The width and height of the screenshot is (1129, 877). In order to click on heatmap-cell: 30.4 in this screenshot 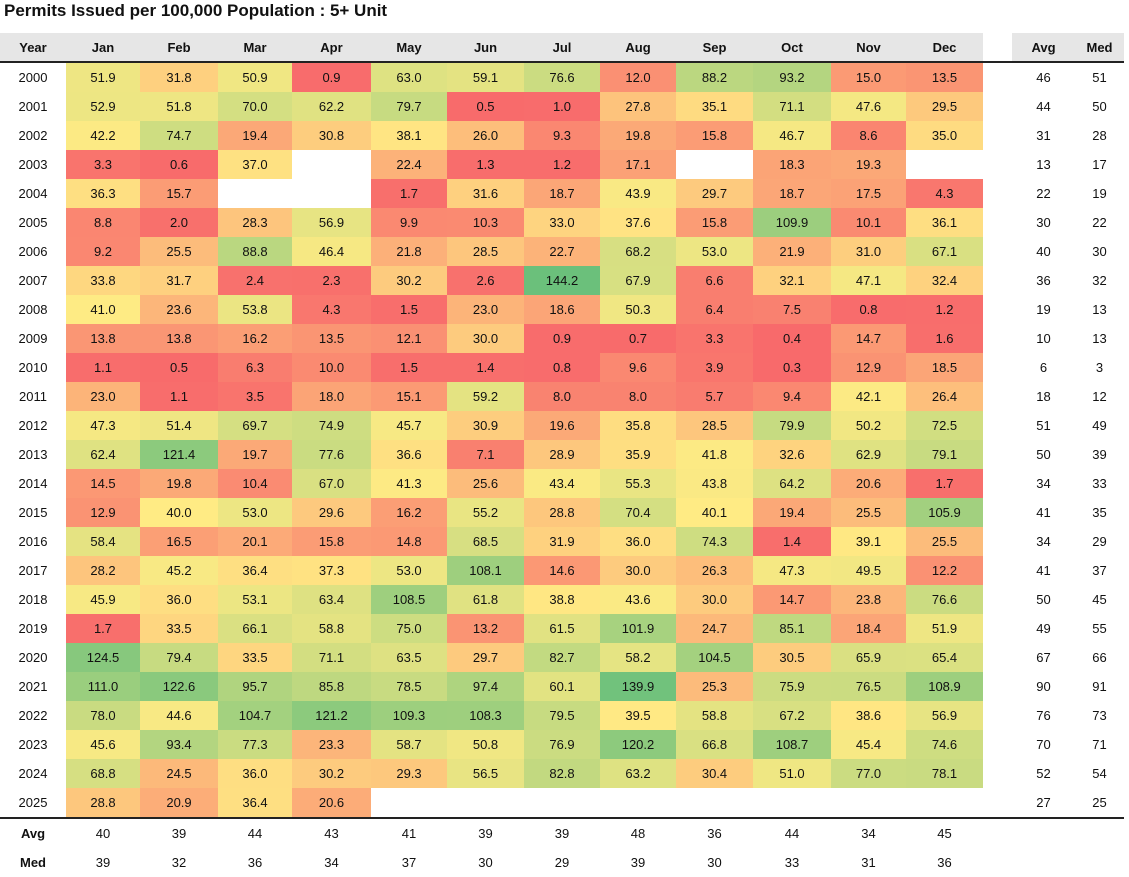, I will do `click(714, 773)`.